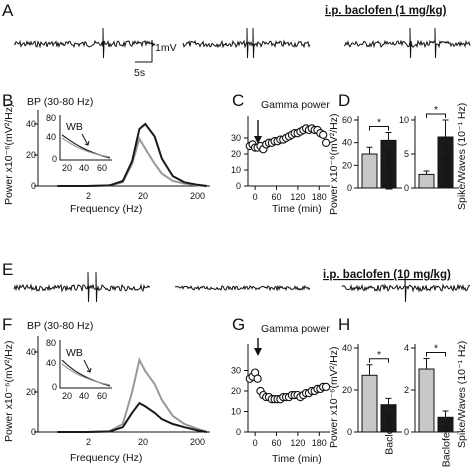  I want to click on panel-b-inset-xtick: 60, so click(102, 168).